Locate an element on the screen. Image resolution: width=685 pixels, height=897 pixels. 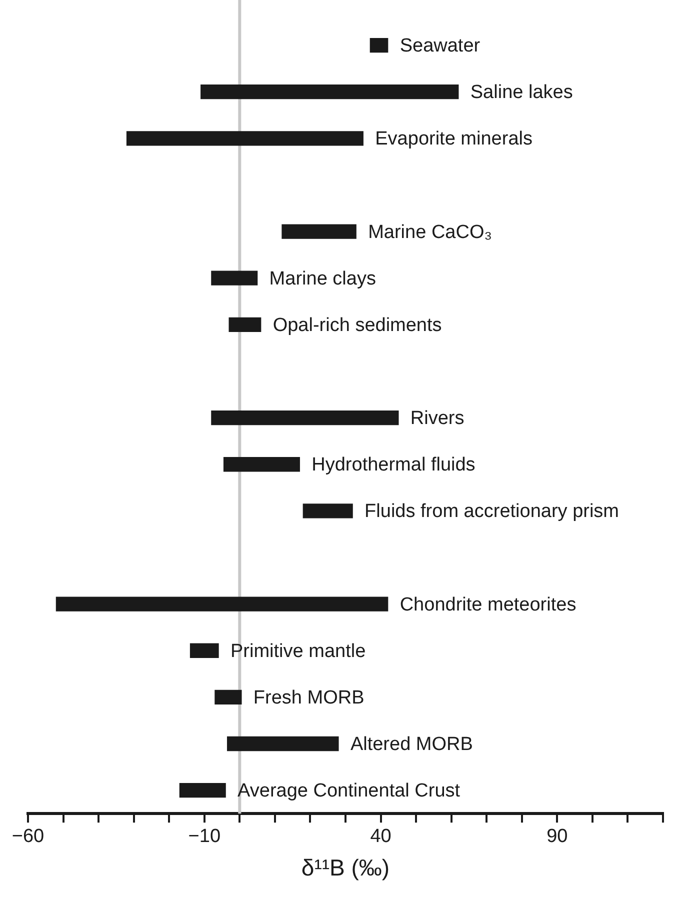
y-tick-label: Rivers is located at coordinates (437, 419).